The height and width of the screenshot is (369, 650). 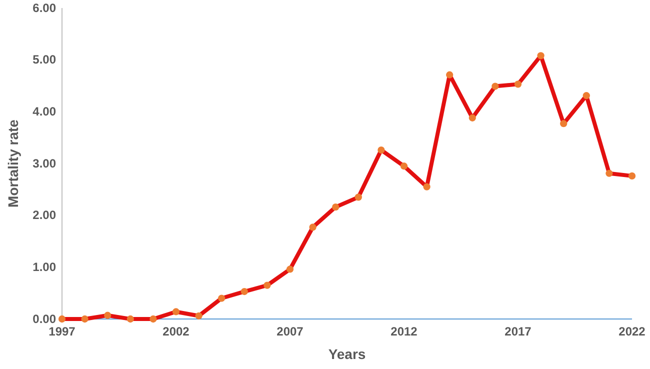 What do you see at coordinates (44, 7) in the screenshot?
I see `y-tick-label: 6.00` at bounding box center [44, 7].